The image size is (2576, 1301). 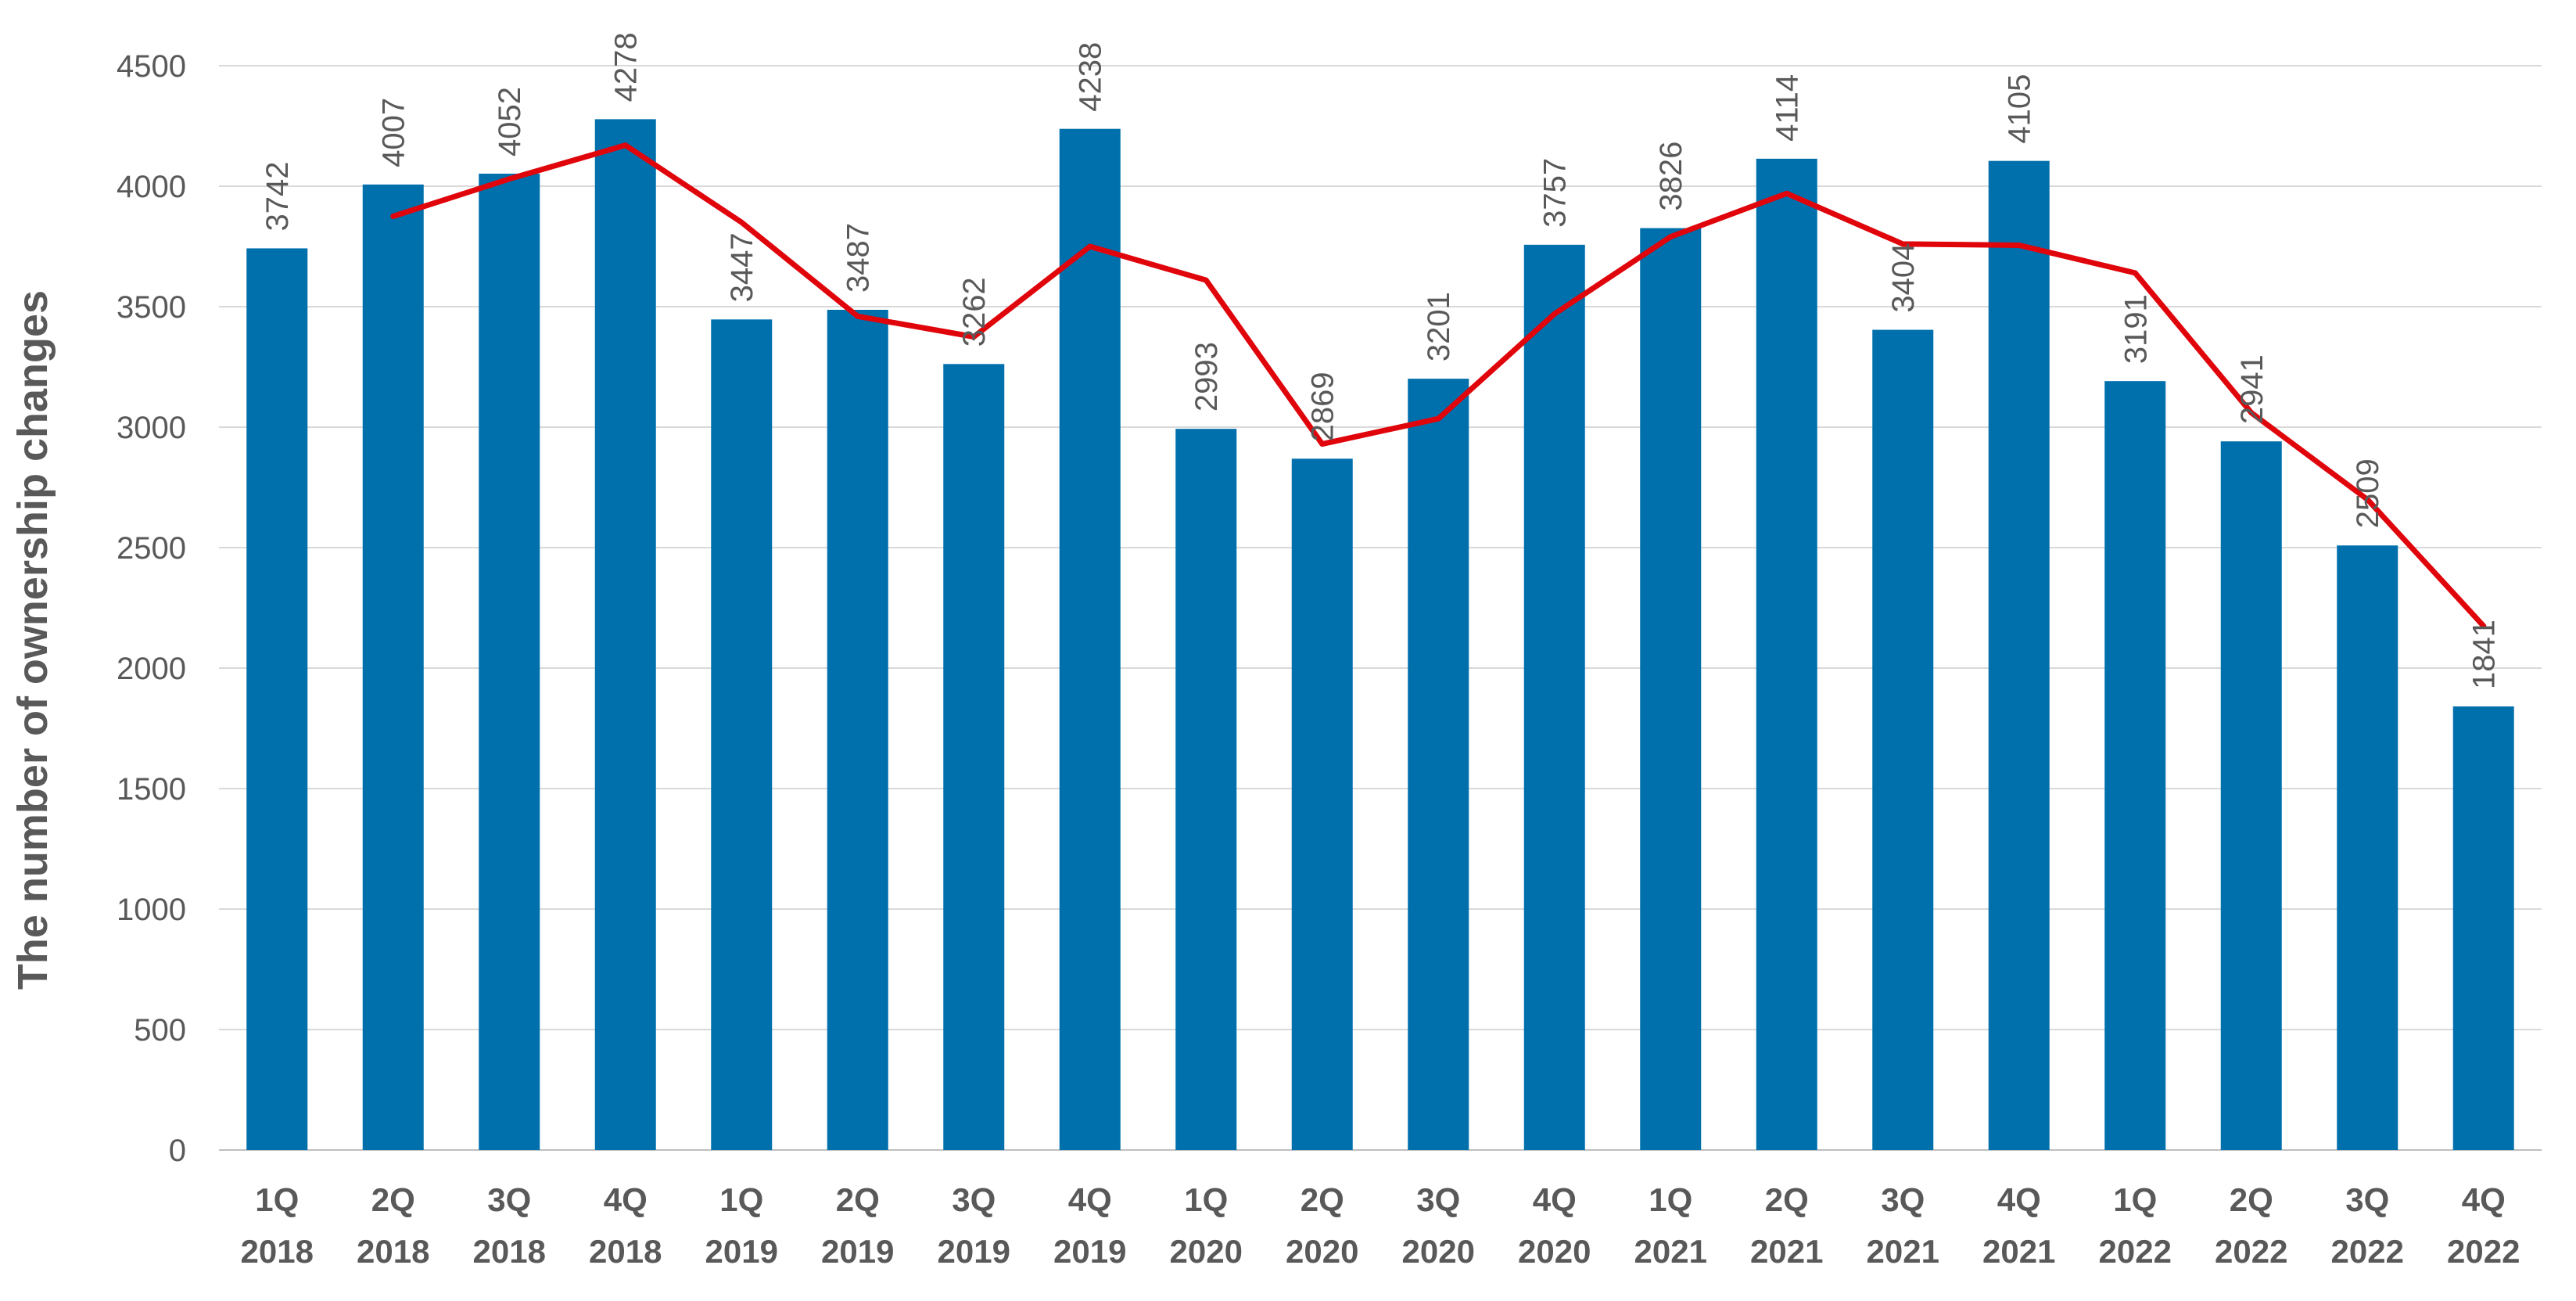 I want to click on bar-data-label: 3826, so click(x=1671, y=176).